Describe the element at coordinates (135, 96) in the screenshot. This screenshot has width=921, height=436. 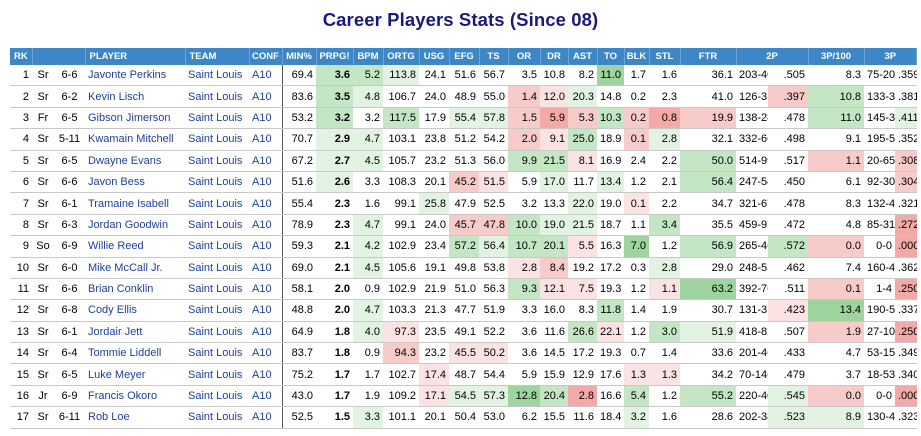
I see `player-name-link: Kevin Lisch` at that location.